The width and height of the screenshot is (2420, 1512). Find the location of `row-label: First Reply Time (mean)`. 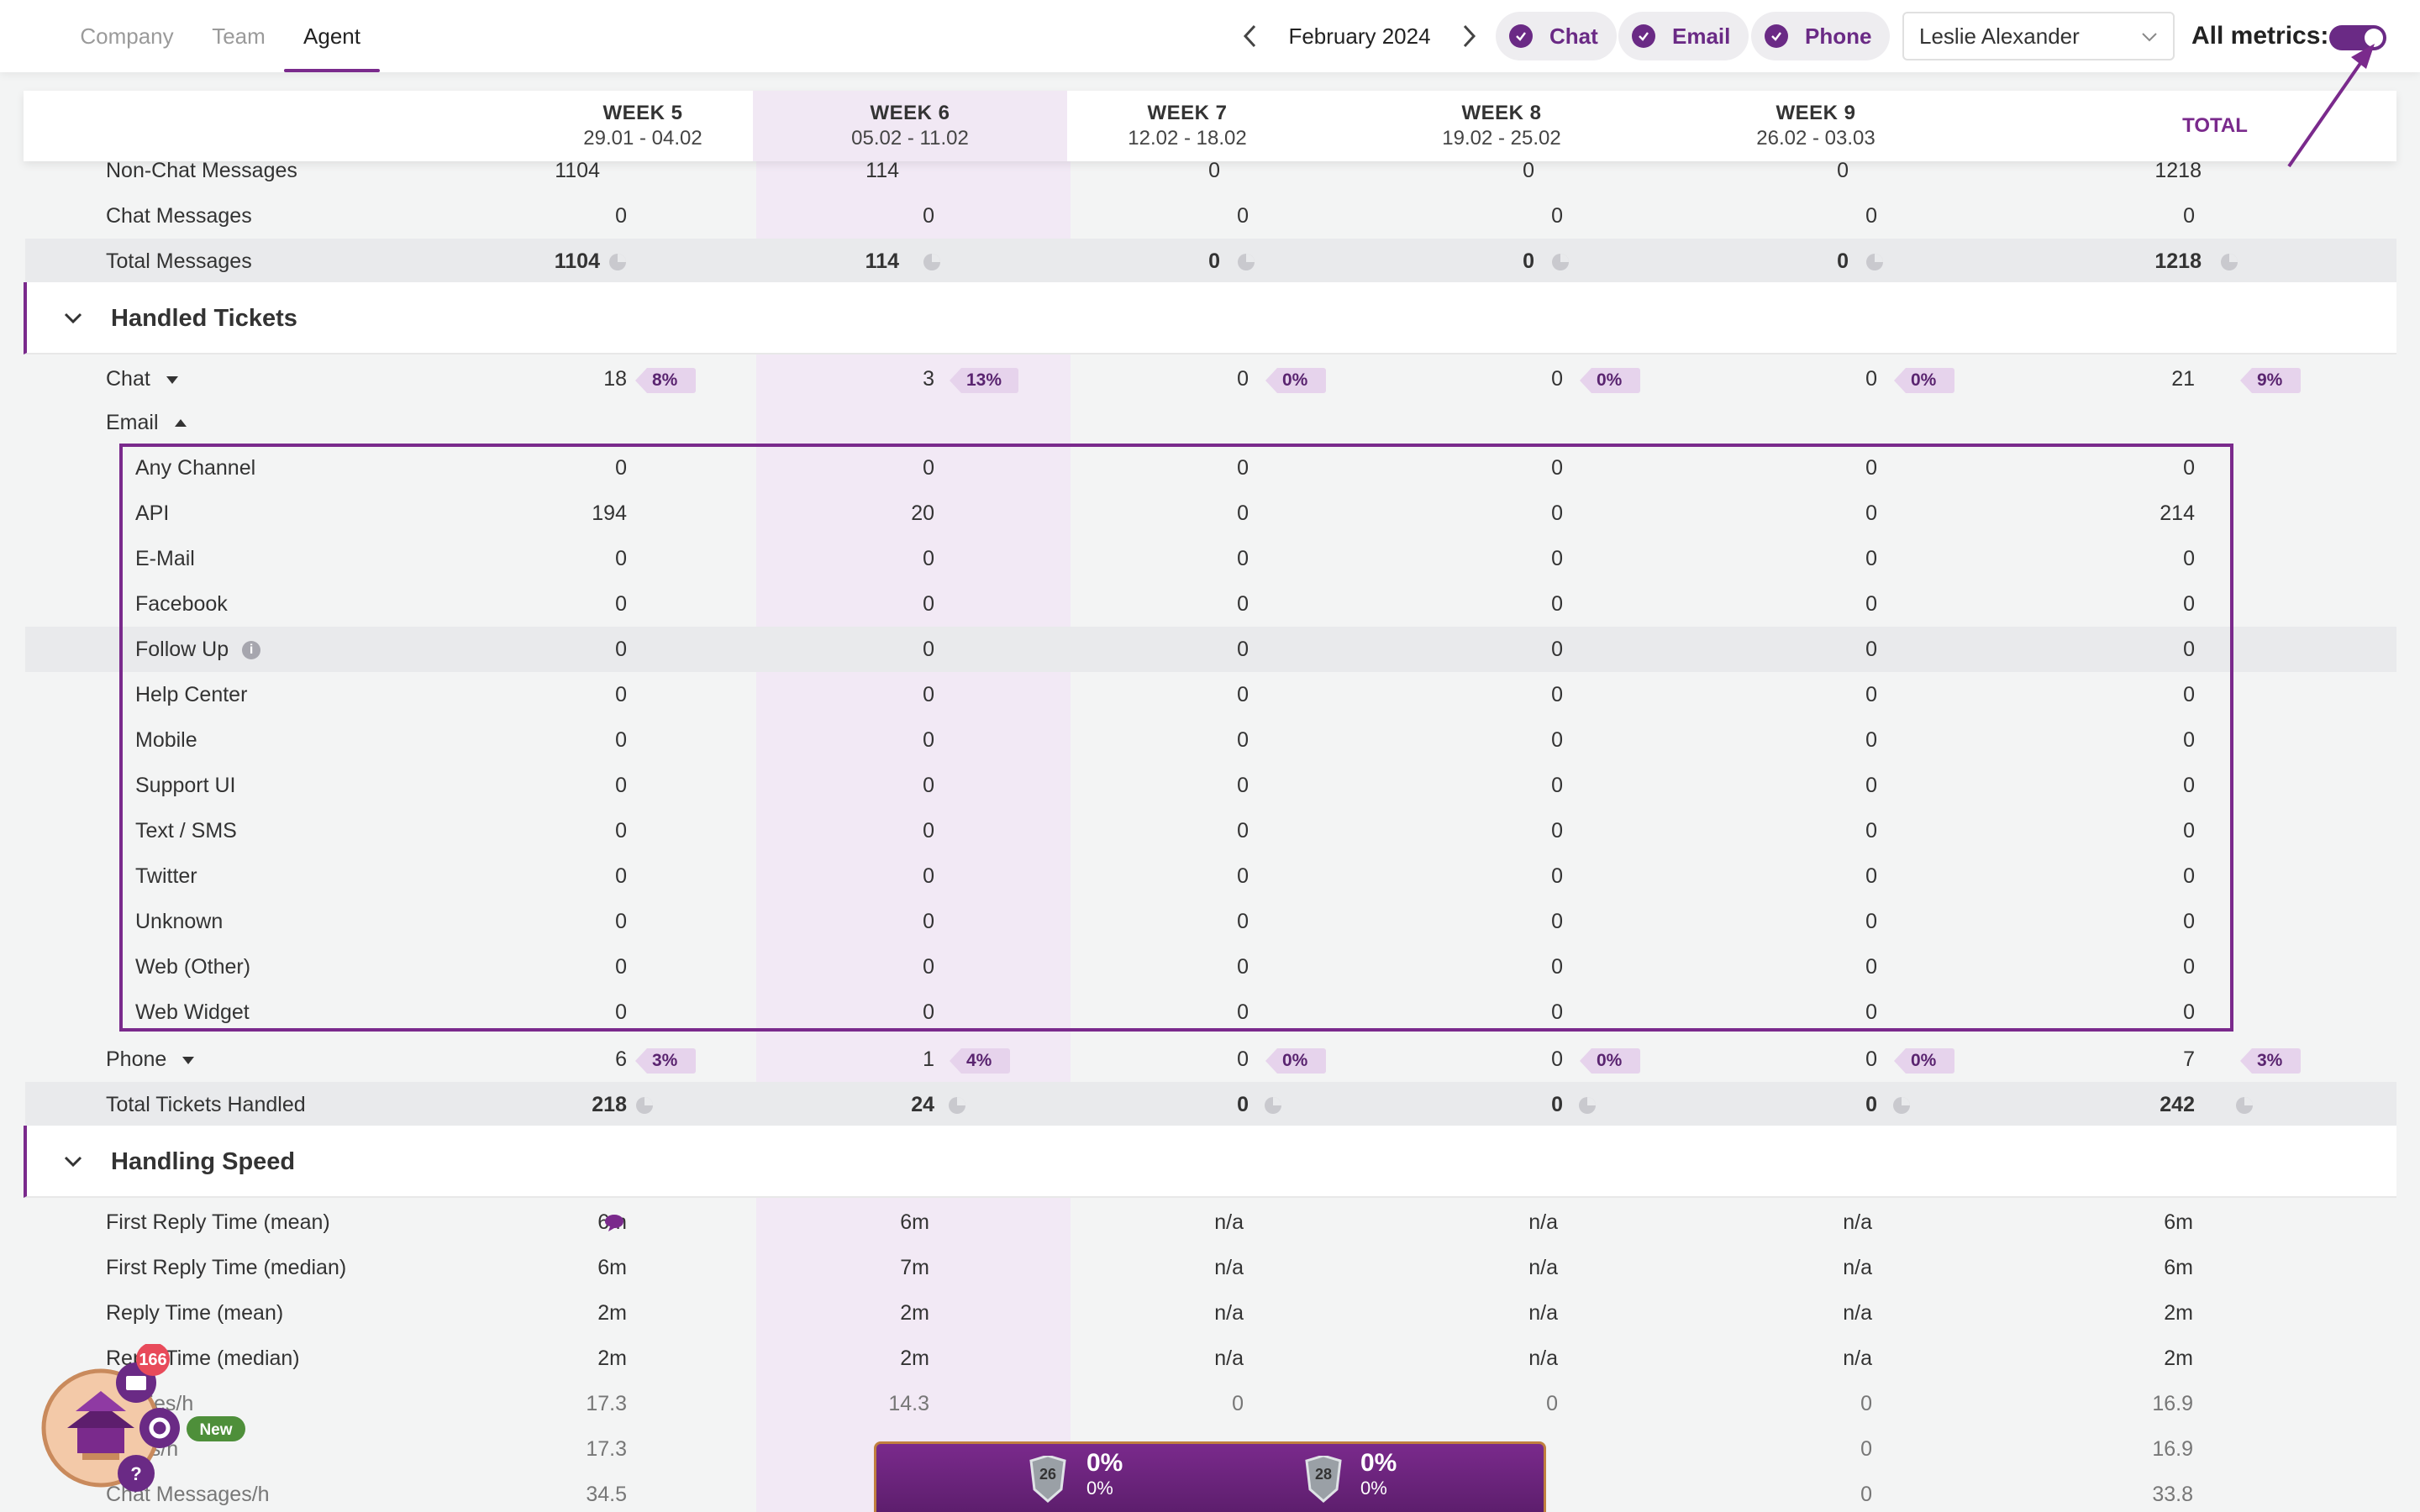

row-label: First Reply Time (mean) is located at coordinates (218, 1222).